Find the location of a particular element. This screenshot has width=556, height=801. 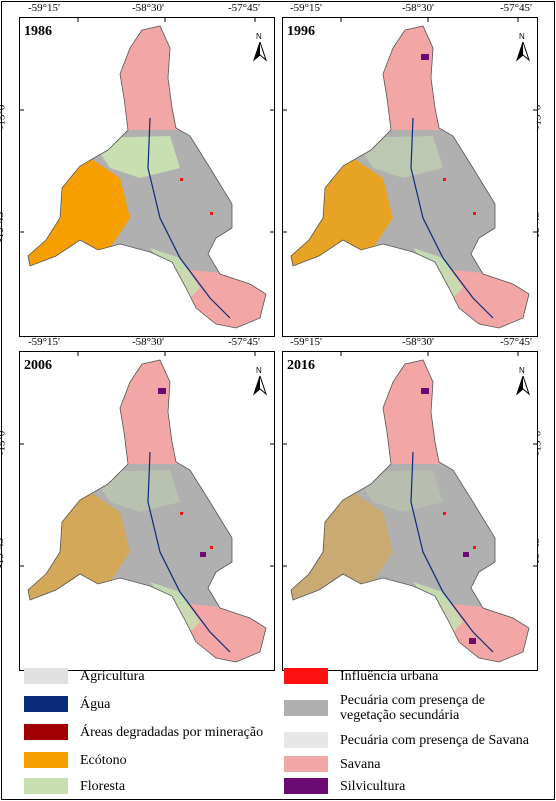

legend-swatch-agricultura is located at coordinates (46, 676).